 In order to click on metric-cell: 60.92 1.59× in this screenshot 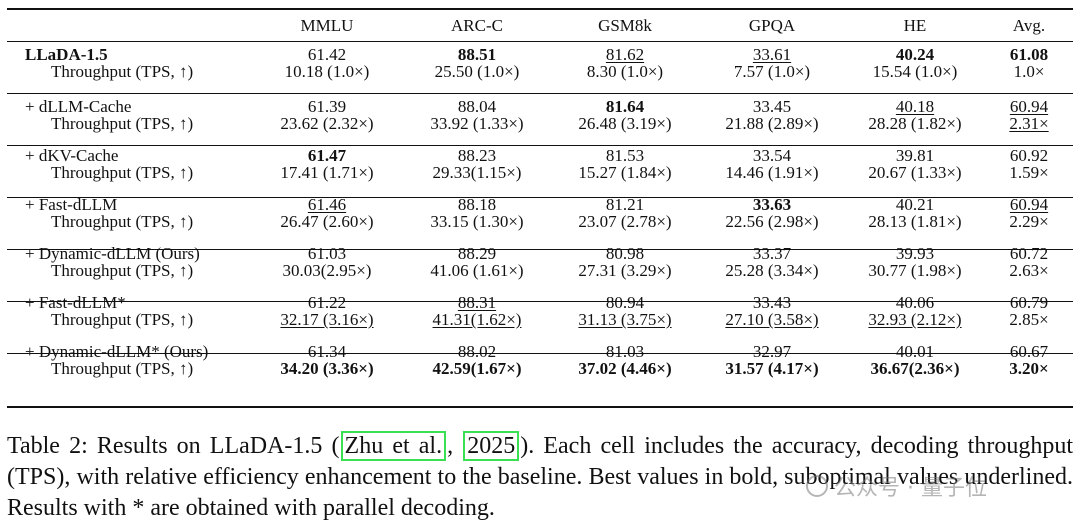, I will do `click(1029, 165)`.